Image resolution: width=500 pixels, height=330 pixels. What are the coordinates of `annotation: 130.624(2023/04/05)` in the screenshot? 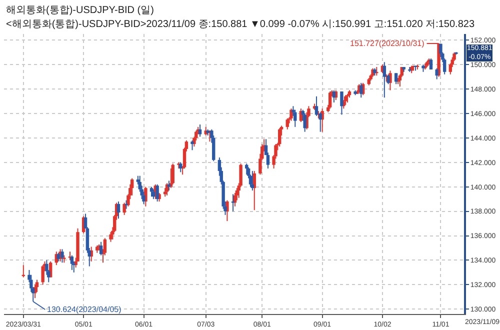 It's located at (84, 309).